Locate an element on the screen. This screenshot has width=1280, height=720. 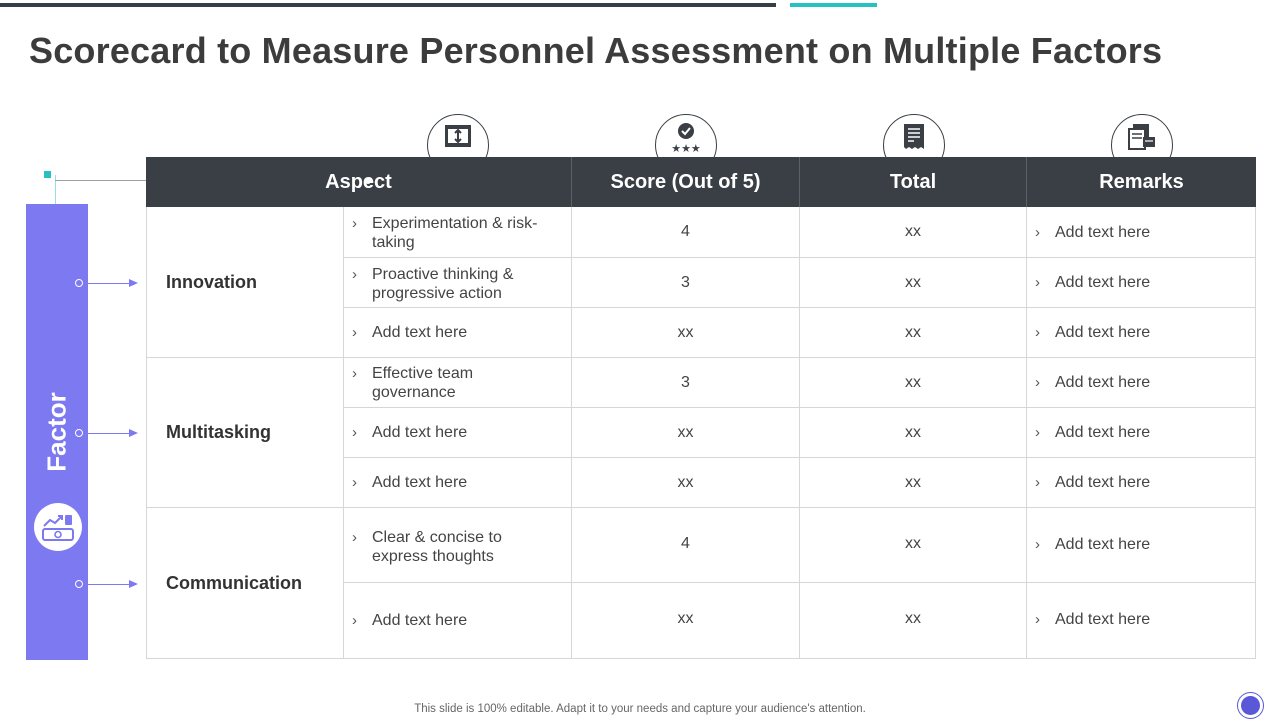
aspect-cell: › Proactive thinking & progressive action is located at coordinates (458, 283).